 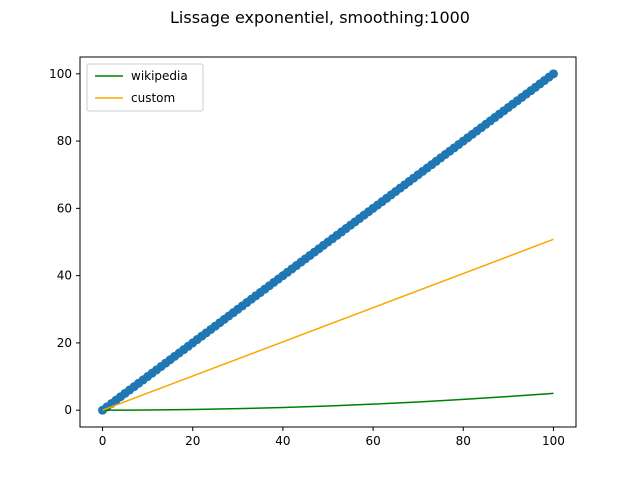 What do you see at coordinates (145, 87) in the screenshot?
I see `legend: wikipedia custom` at bounding box center [145, 87].